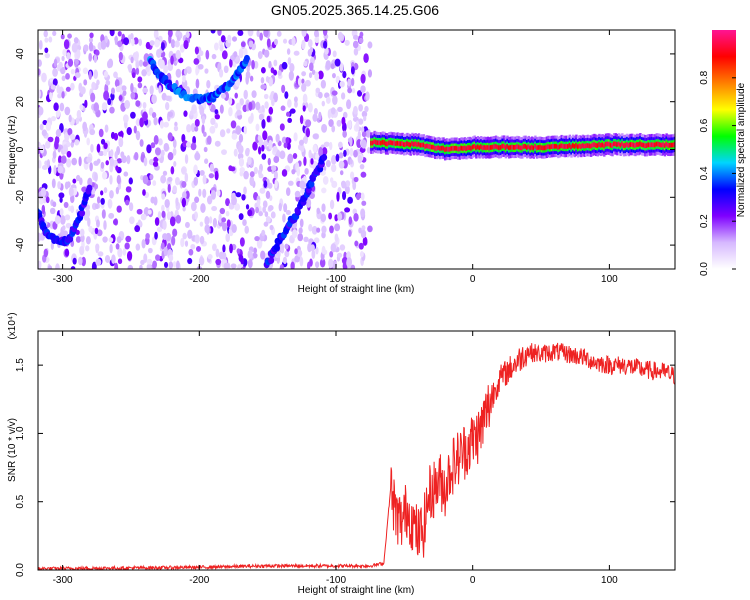 The height and width of the screenshot is (600, 750). What do you see at coordinates (63, 580) in the screenshot?
I see `line-x-tick-label: -300` at bounding box center [63, 580].